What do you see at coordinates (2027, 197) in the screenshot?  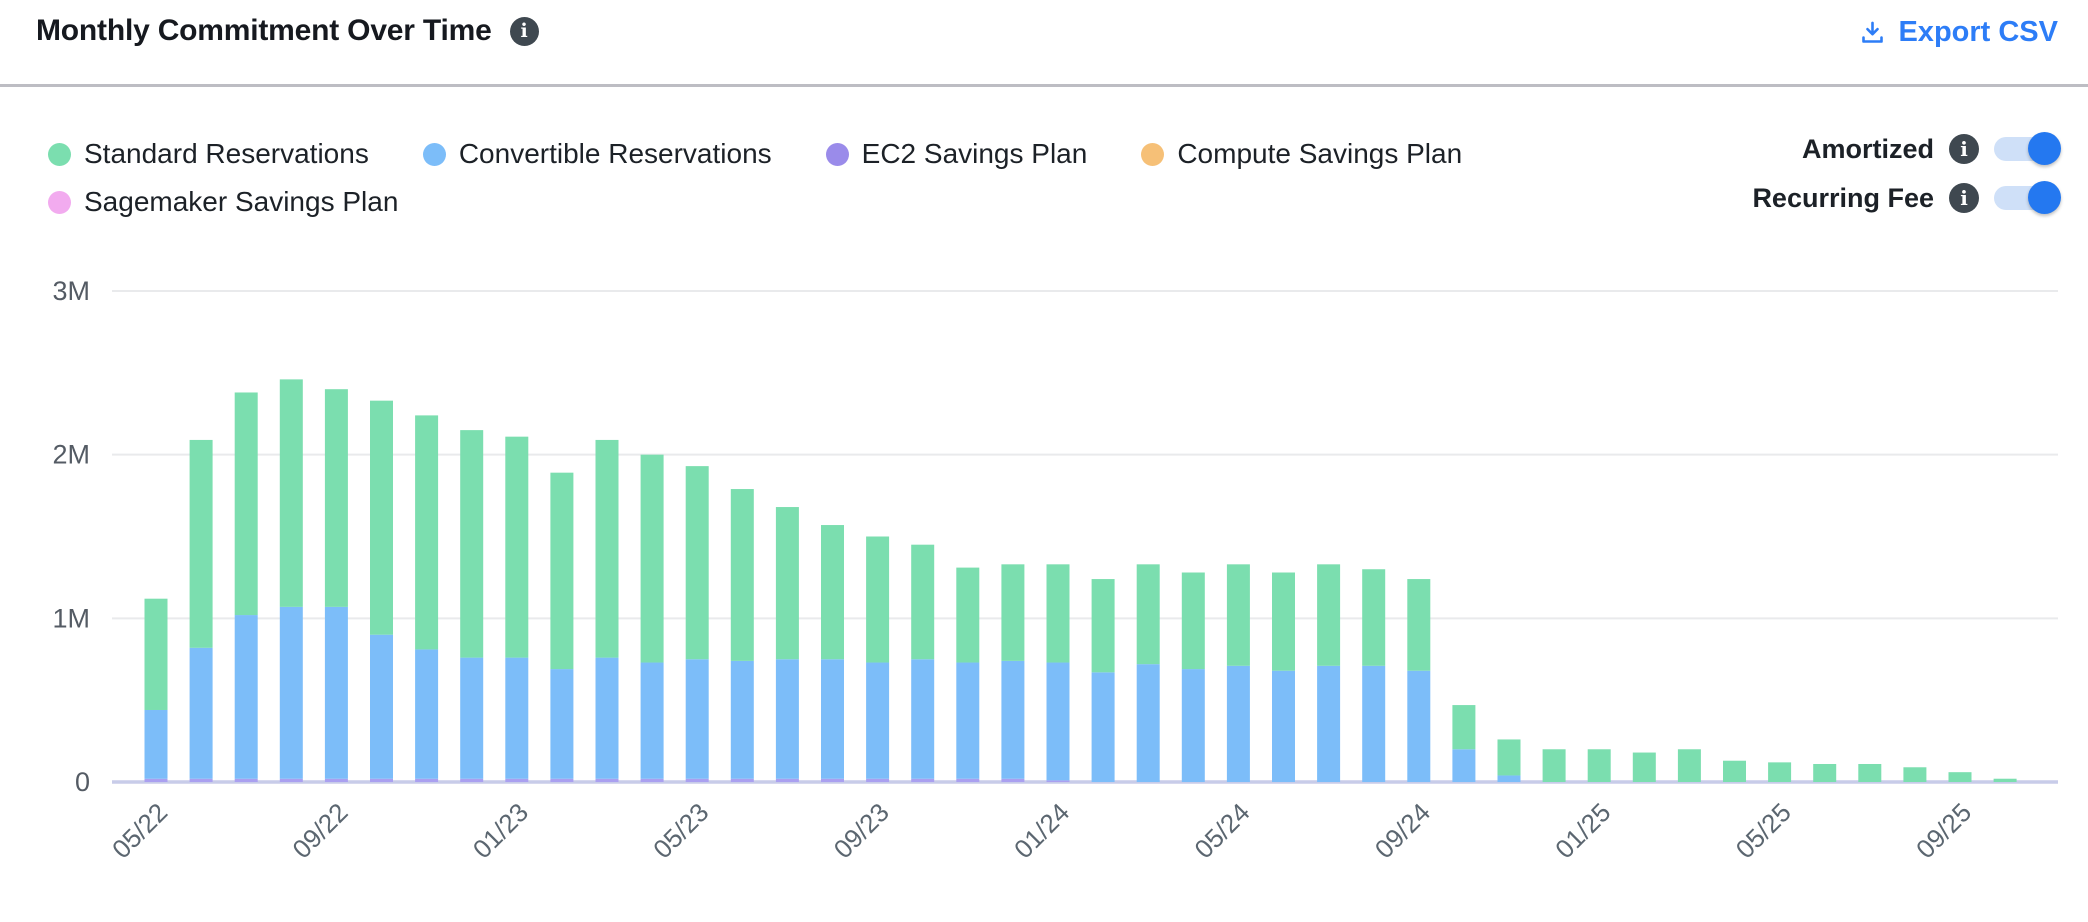 I see `recurring-fee-toggle` at bounding box center [2027, 197].